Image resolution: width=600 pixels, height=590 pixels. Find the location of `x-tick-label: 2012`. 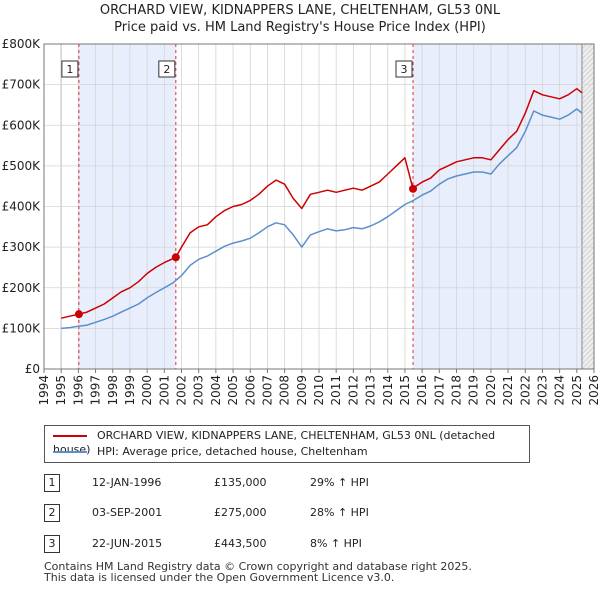

x-tick-label: 2012 is located at coordinates (353, 390).